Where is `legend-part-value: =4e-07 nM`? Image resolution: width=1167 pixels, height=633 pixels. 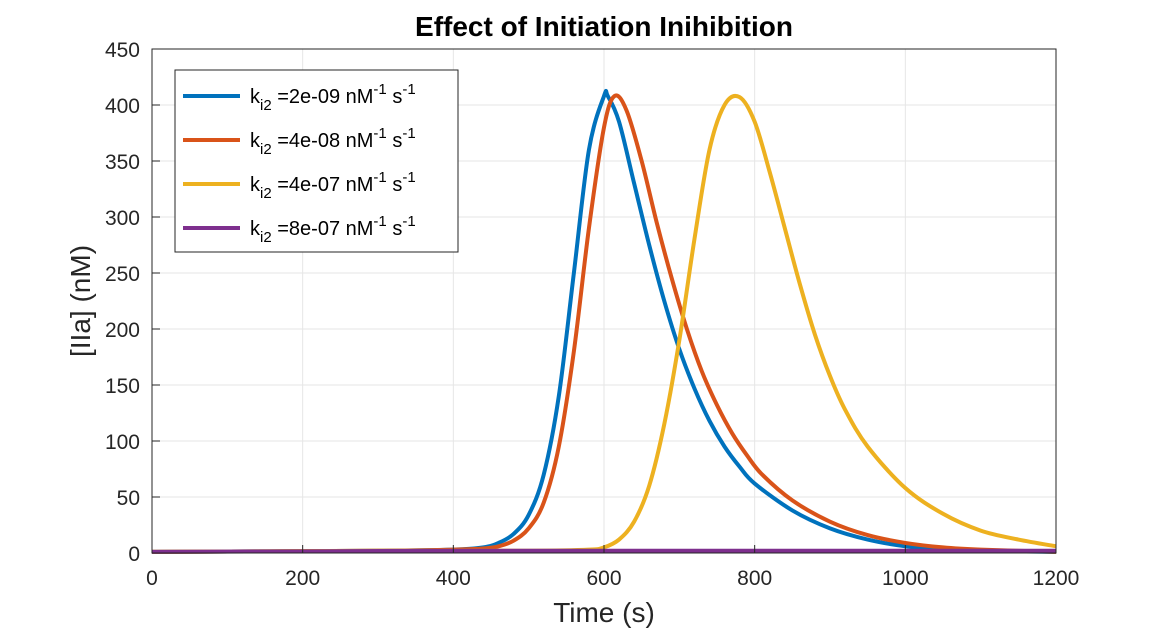
legend-part-value: =4e-07 nM is located at coordinates (323, 185).